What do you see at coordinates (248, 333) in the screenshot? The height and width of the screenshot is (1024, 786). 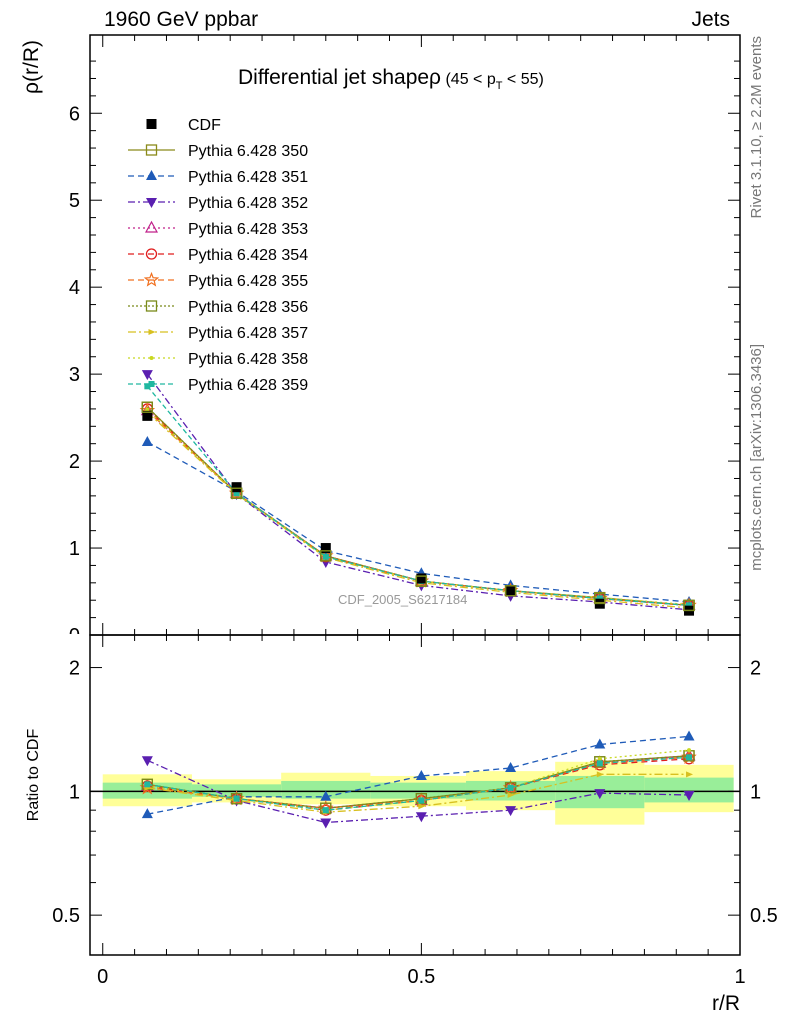 I see `legend-label: Pythia 6.428 357` at bounding box center [248, 333].